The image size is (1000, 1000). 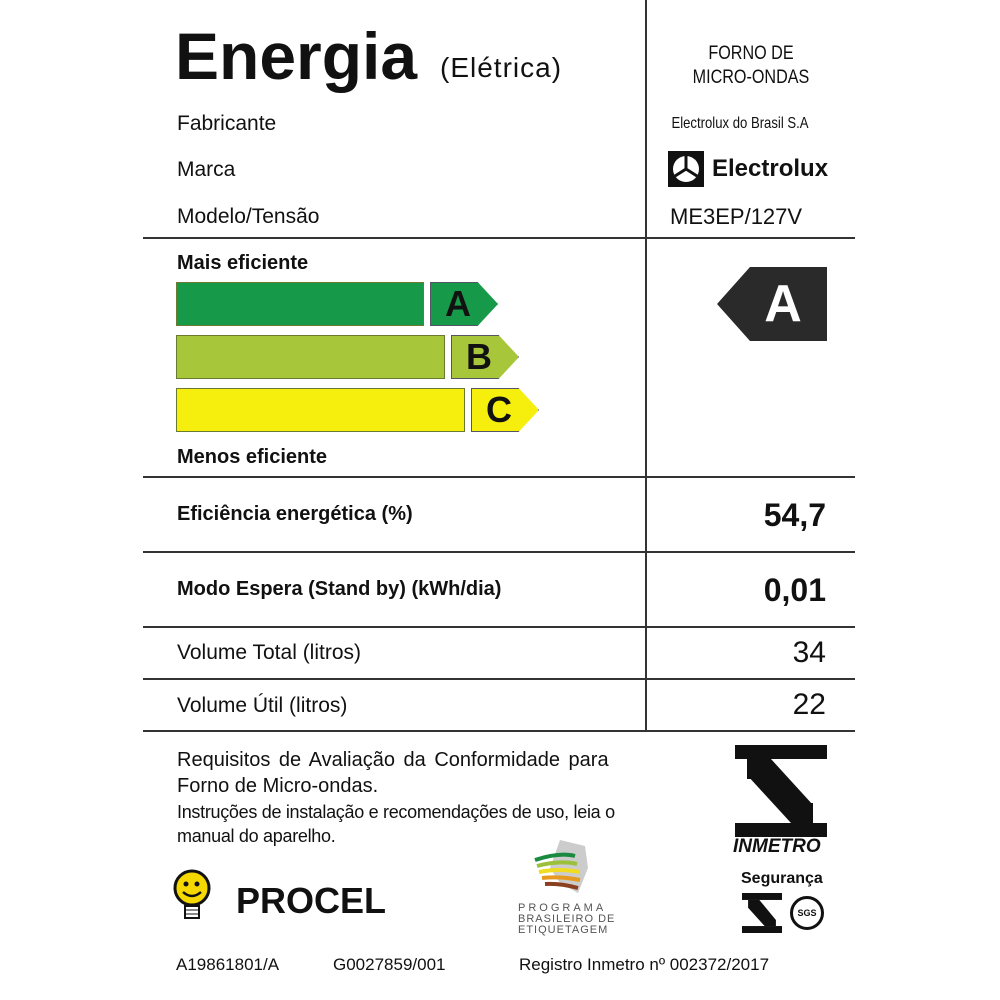 I want to click on total-volume-value: 34, so click(x=809, y=652).